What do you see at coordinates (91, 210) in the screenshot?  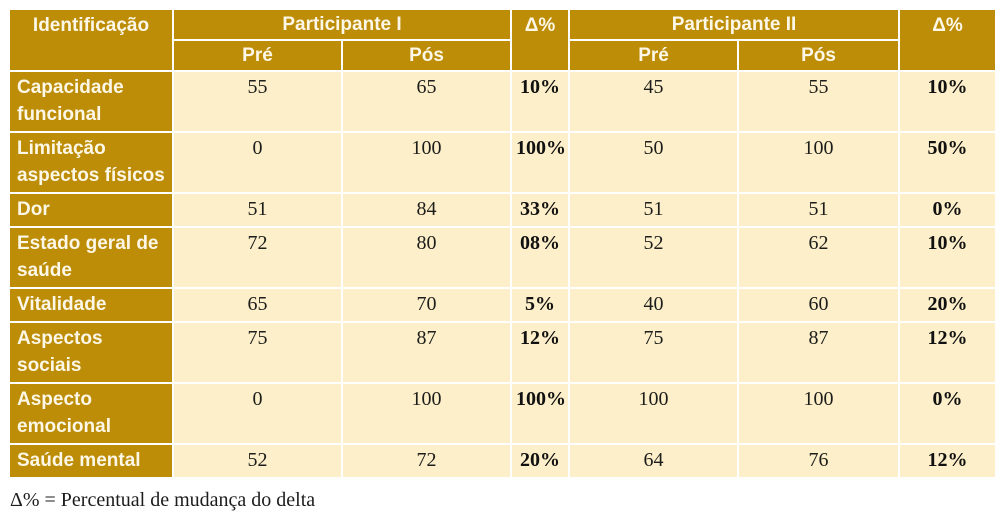 I see `row-label: Dor` at bounding box center [91, 210].